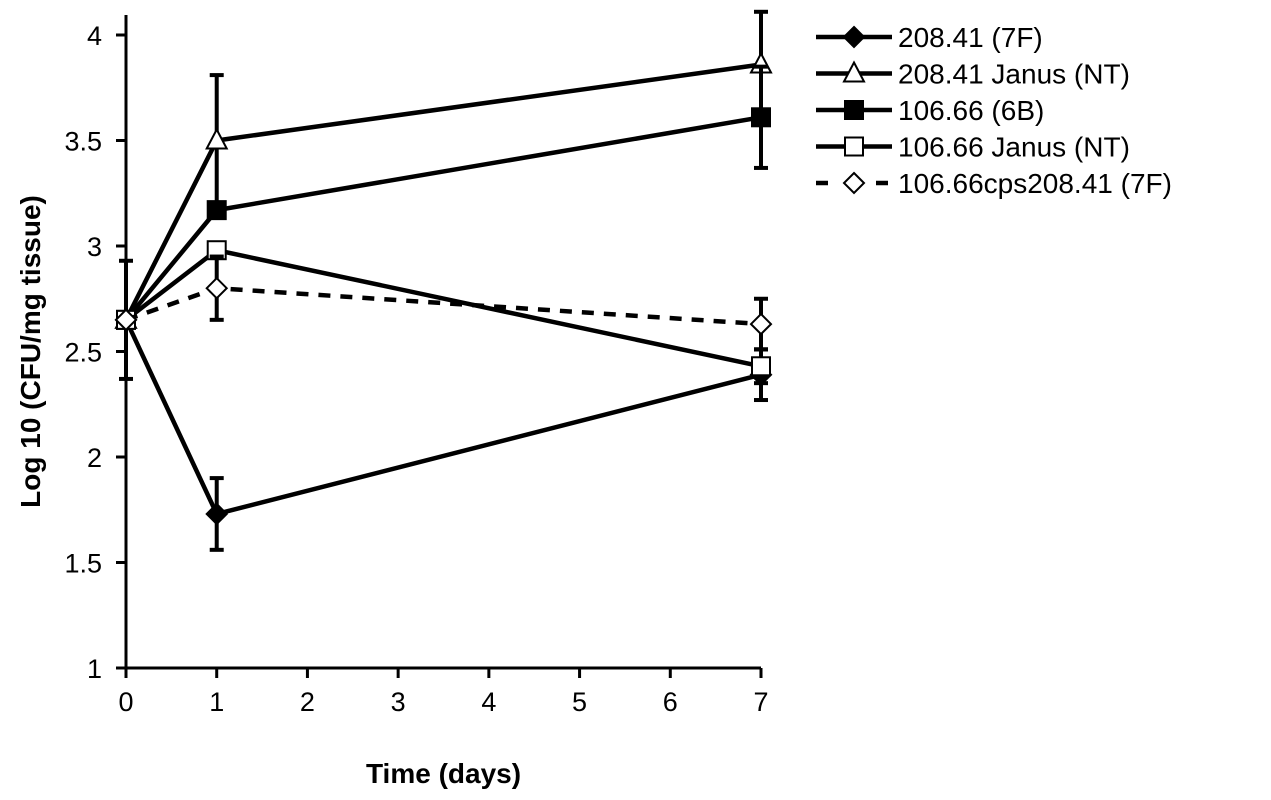 This screenshot has height=800, width=1271. Describe the element at coordinates (83, 353) in the screenshot. I see `y-tick-label: 2.5` at that location.